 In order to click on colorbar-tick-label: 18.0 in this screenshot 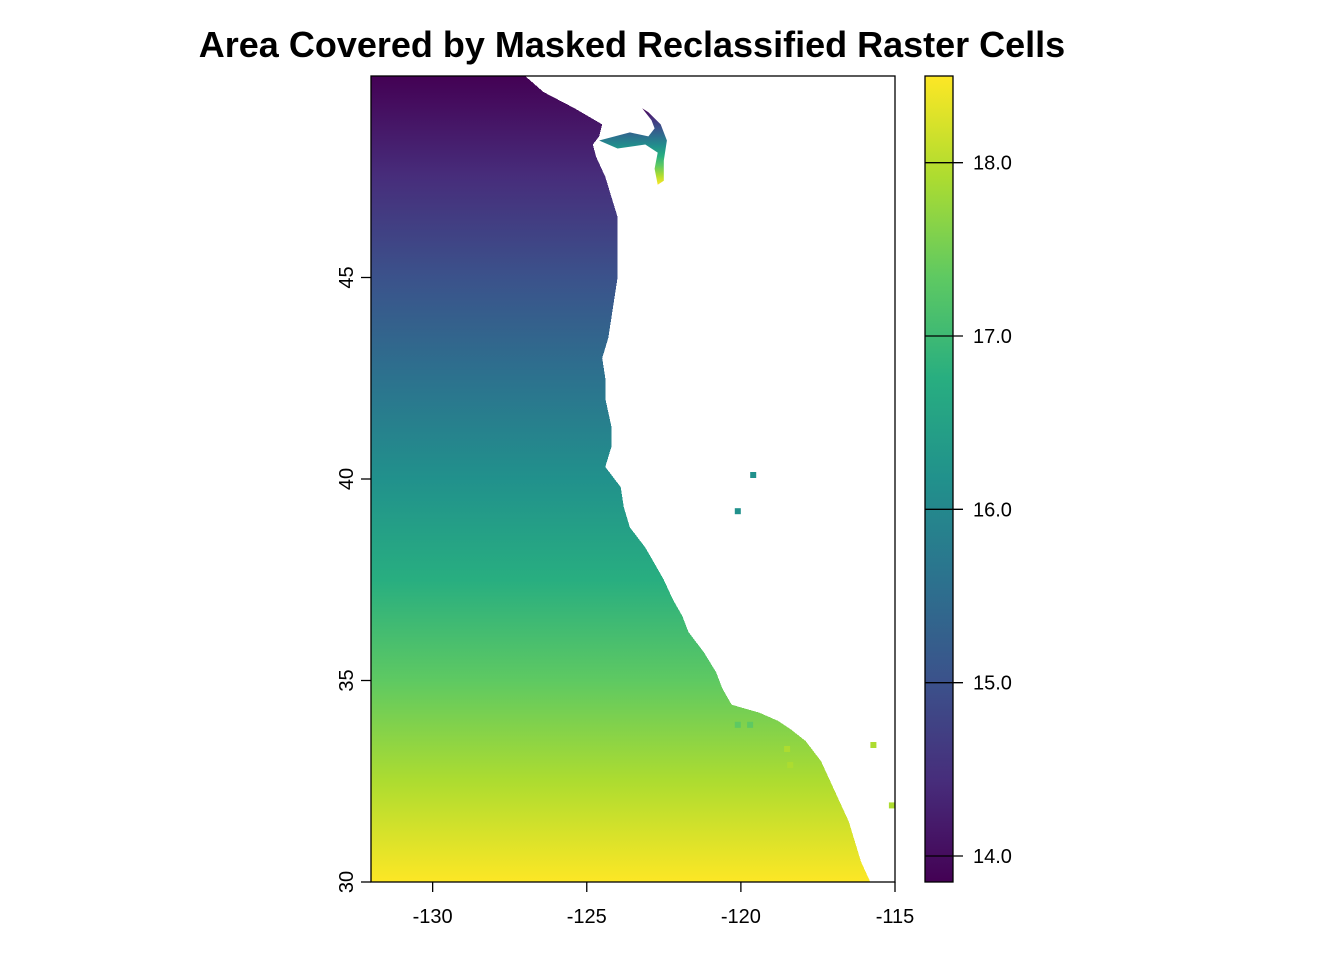, I will do `click(992, 164)`.